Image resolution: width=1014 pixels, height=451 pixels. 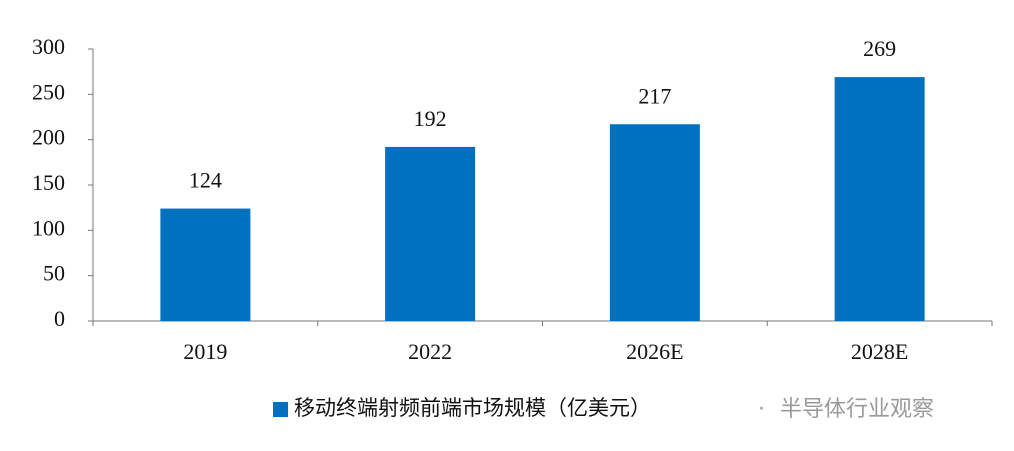 I want to click on y-tick-label: 200, so click(x=48, y=137).